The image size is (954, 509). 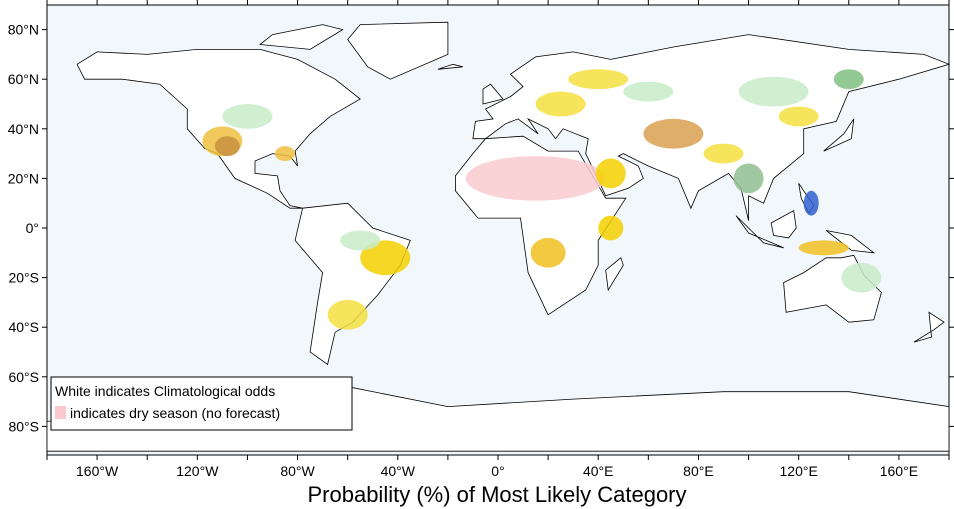 What do you see at coordinates (23, 426) in the screenshot?
I see `lat-label: 80°S` at bounding box center [23, 426].